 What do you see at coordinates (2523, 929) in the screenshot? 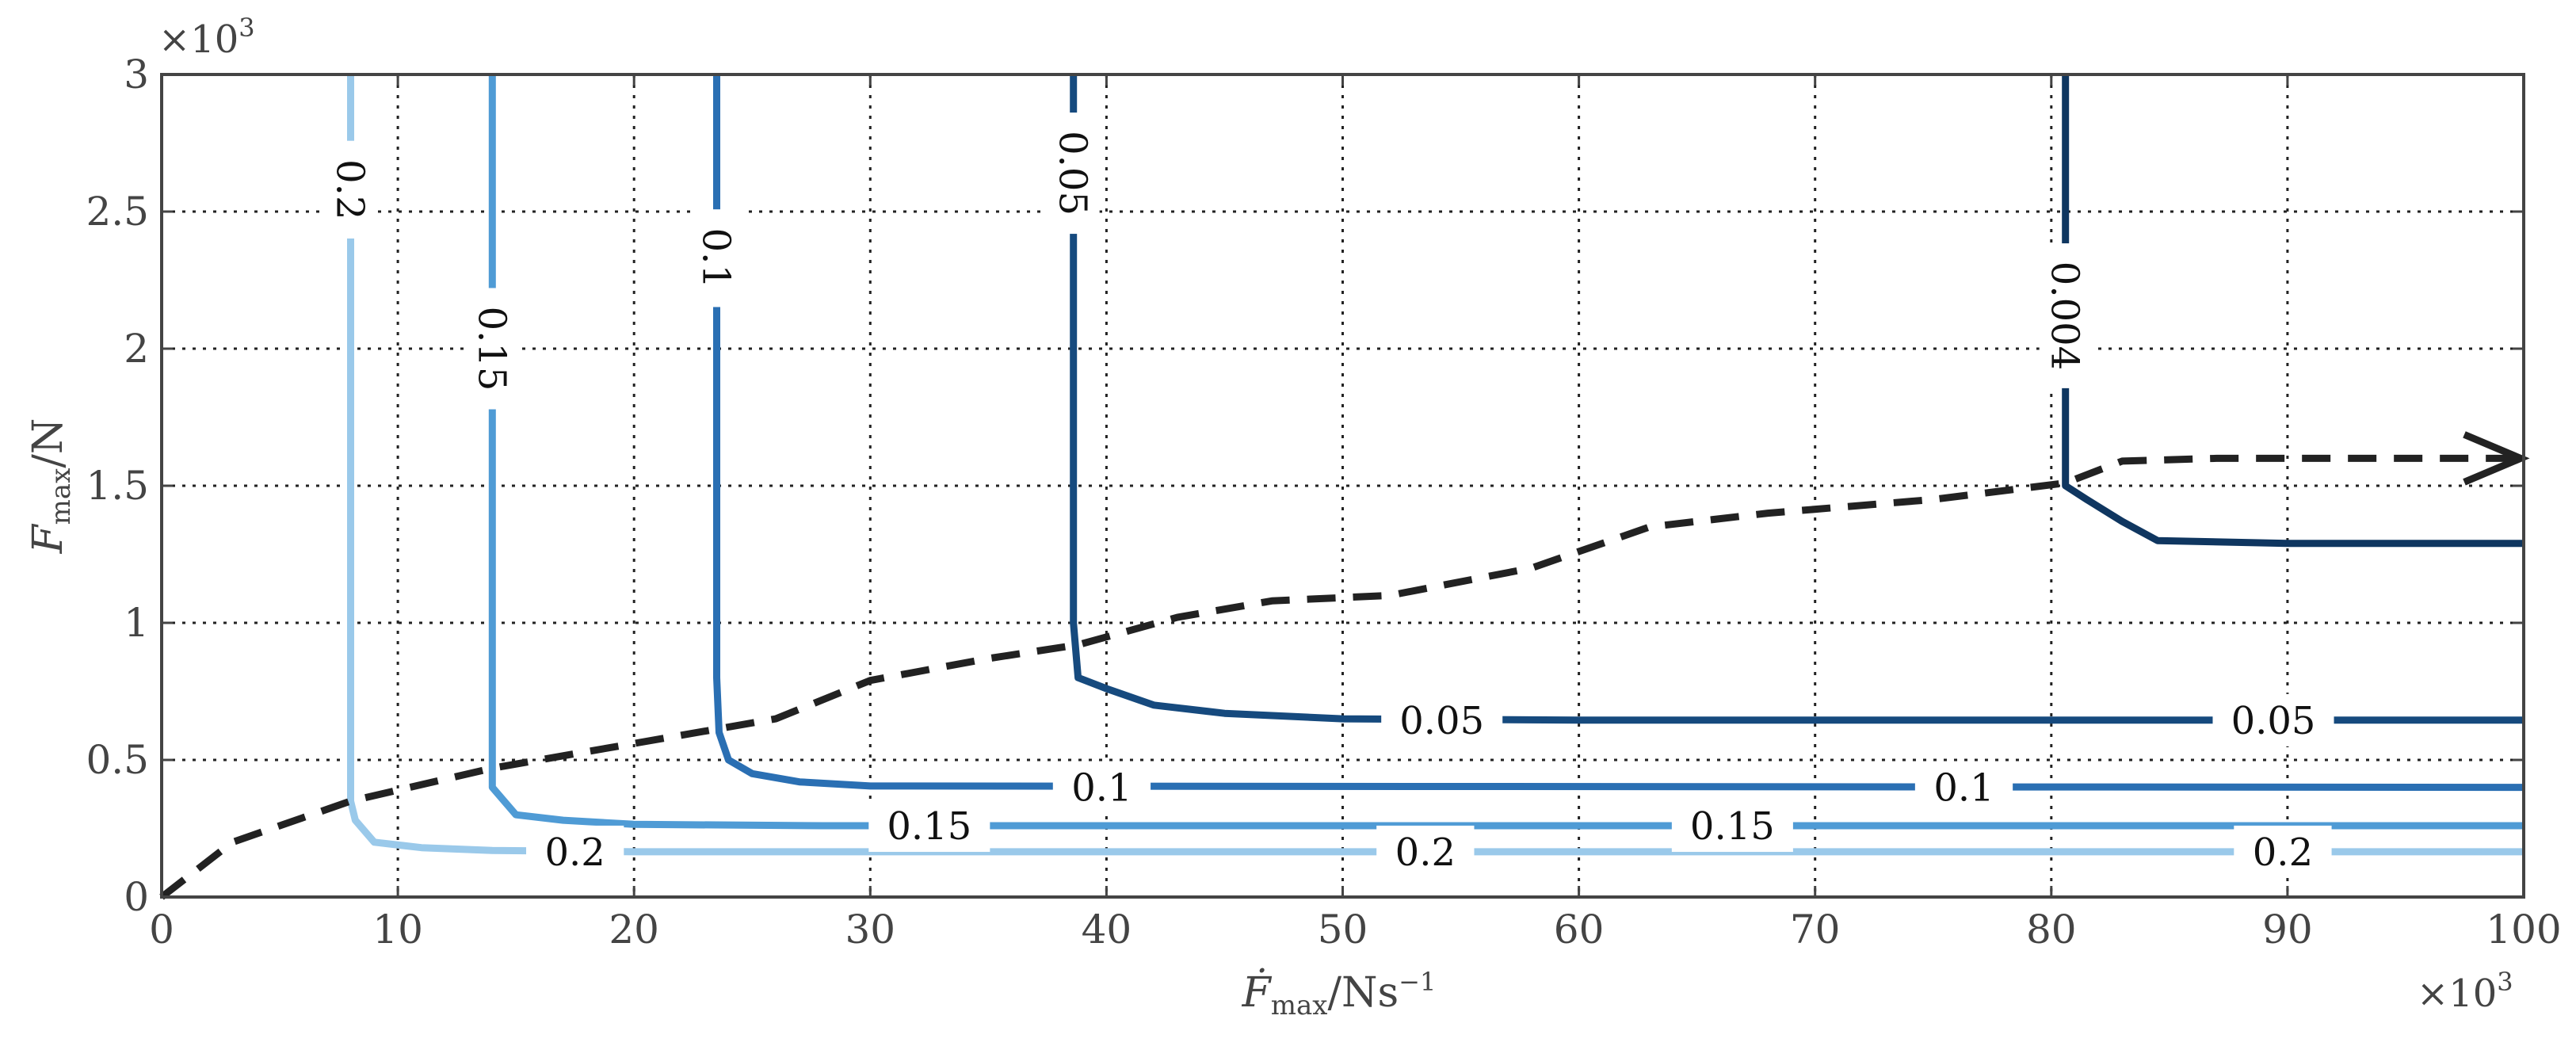
I see `x-tick-label: 100` at bounding box center [2523, 929].